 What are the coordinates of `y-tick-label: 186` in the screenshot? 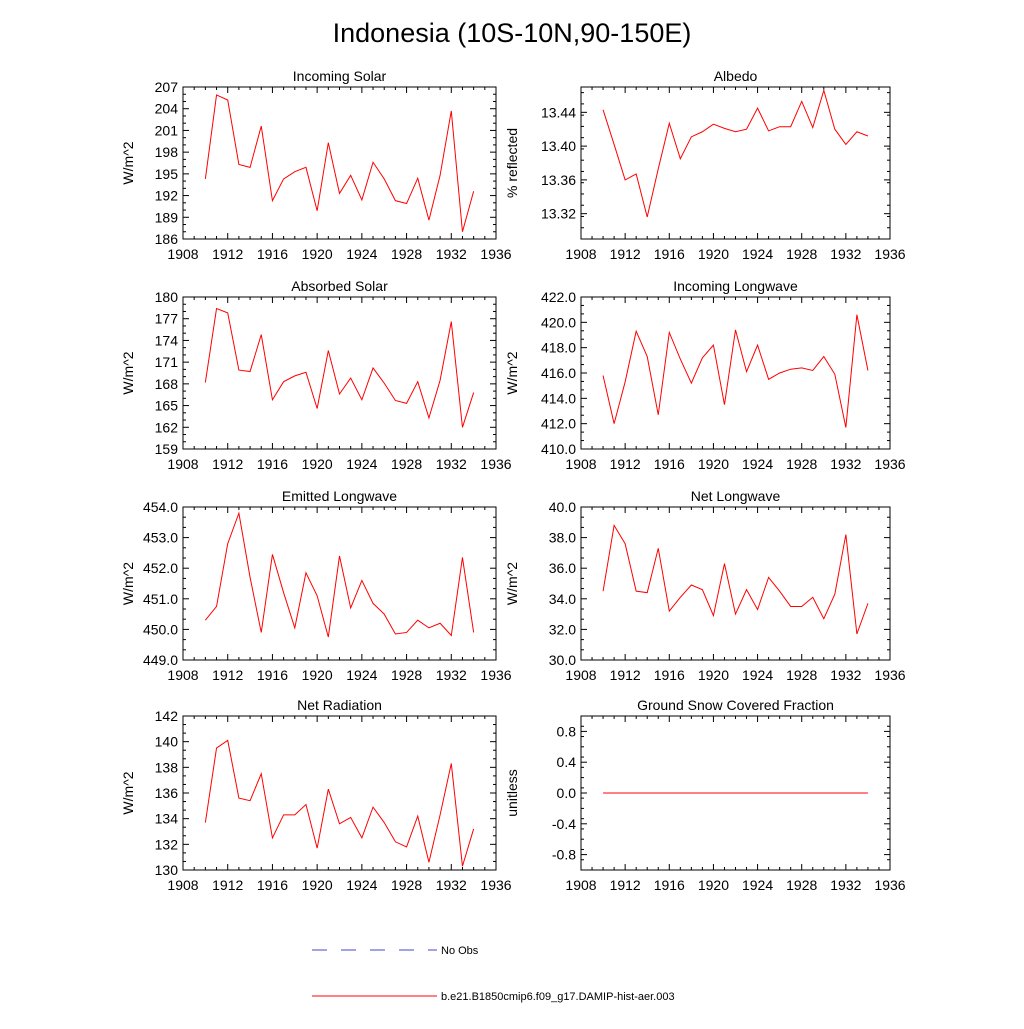 It's located at (167, 239).